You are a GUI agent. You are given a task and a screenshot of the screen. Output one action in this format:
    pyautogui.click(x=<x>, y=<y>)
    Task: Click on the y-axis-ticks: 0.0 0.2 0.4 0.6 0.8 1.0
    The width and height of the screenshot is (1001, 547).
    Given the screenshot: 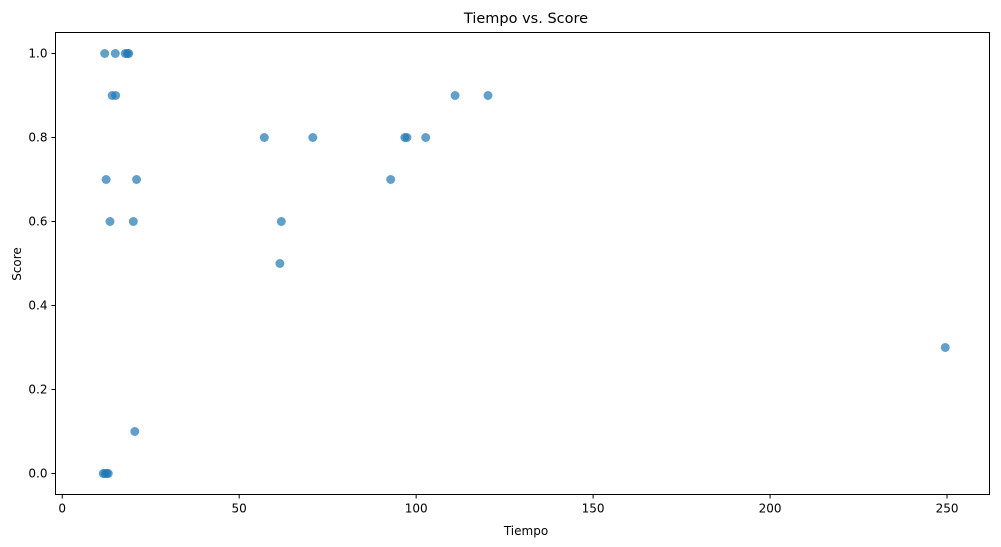 What is the action you would take?
    pyautogui.click(x=42, y=264)
    